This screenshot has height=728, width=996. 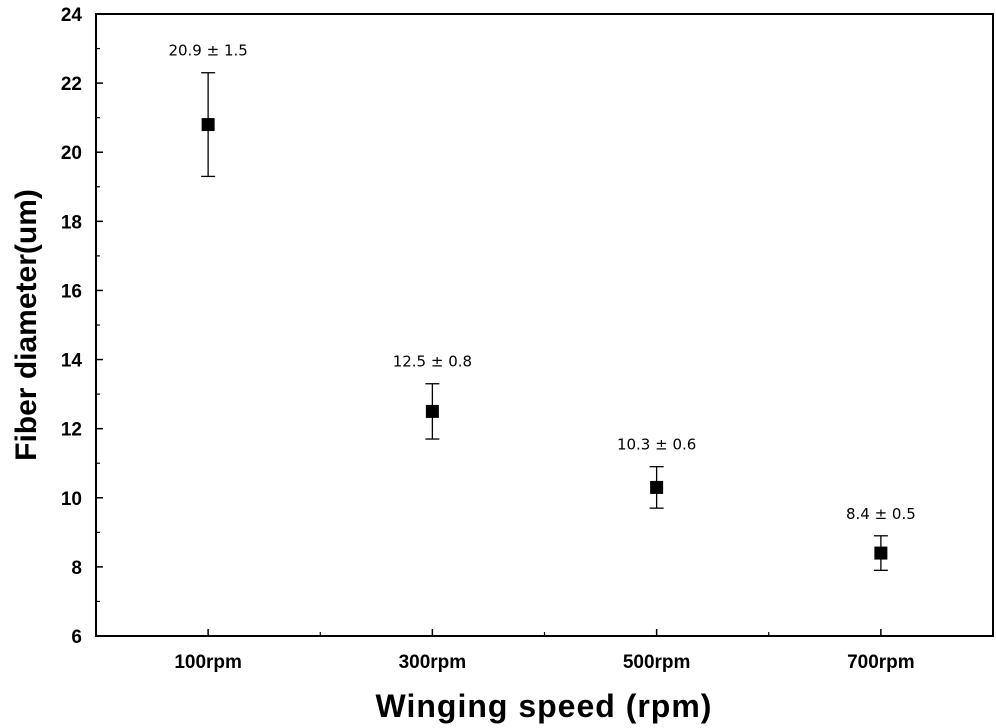 What do you see at coordinates (76, 637) in the screenshot?
I see `y-tick-label: 6` at bounding box center [76, 637].